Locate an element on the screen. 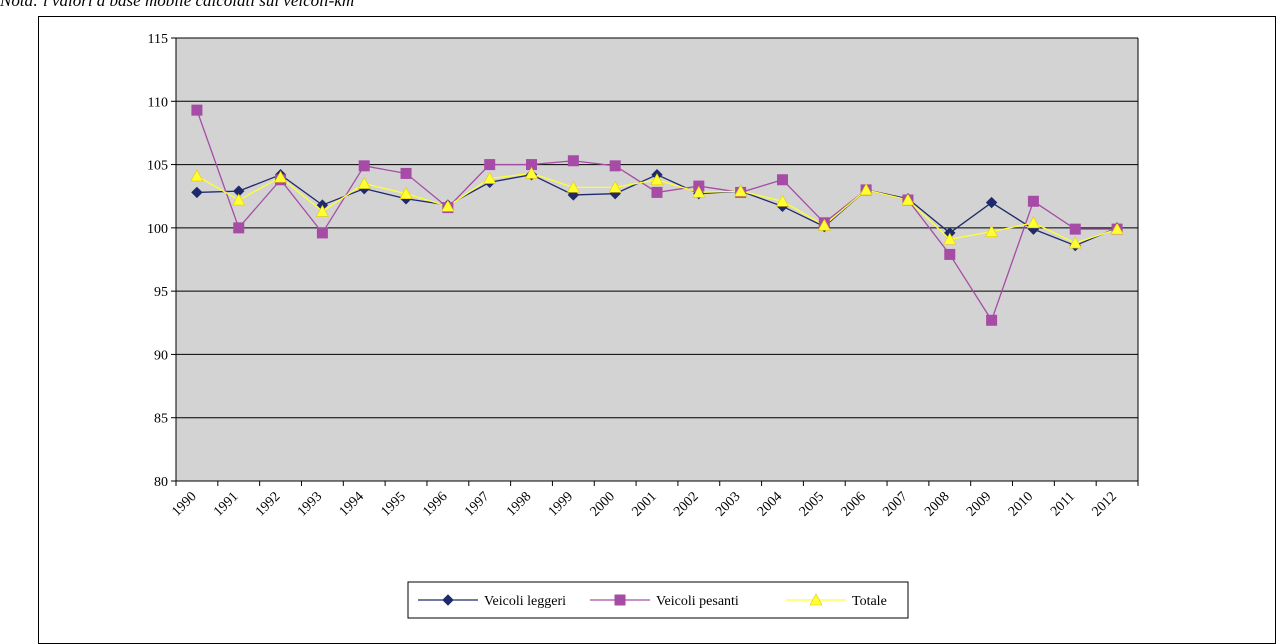  x-tick-label-1993: 1993 is located at coordinates (310, 504).